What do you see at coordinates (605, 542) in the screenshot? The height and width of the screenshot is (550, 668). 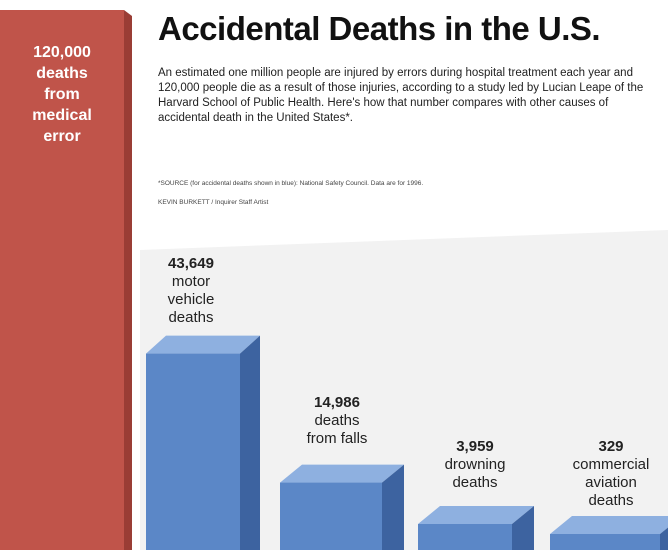 I see `bar-4-front` at bounding box center [605, 542].